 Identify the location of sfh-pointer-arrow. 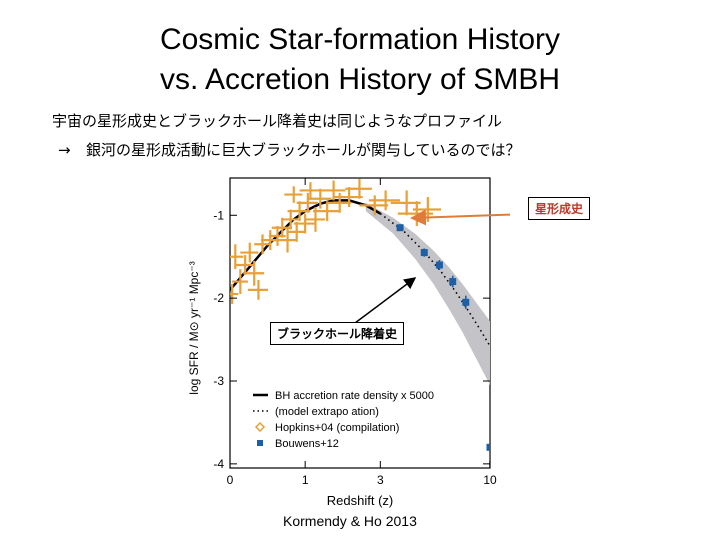
(460, 217).